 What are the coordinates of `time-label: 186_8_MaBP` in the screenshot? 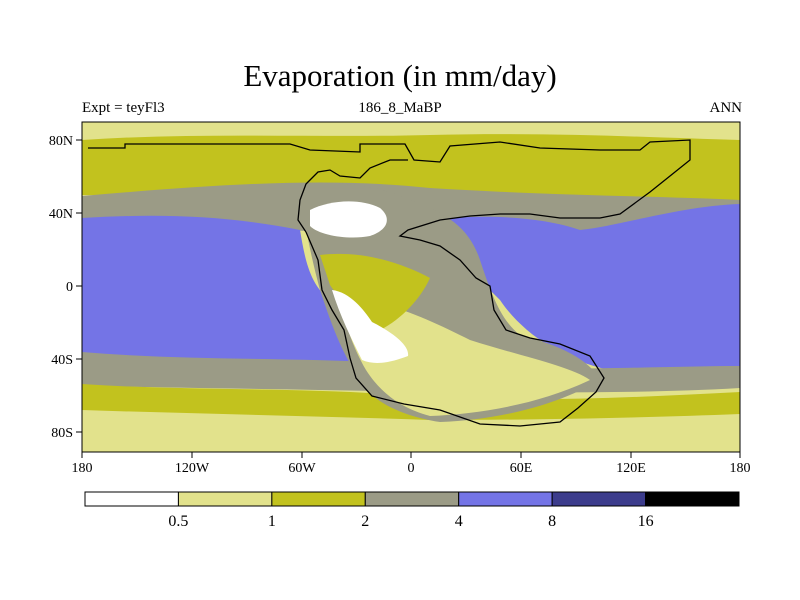 It's located at (400, 108).